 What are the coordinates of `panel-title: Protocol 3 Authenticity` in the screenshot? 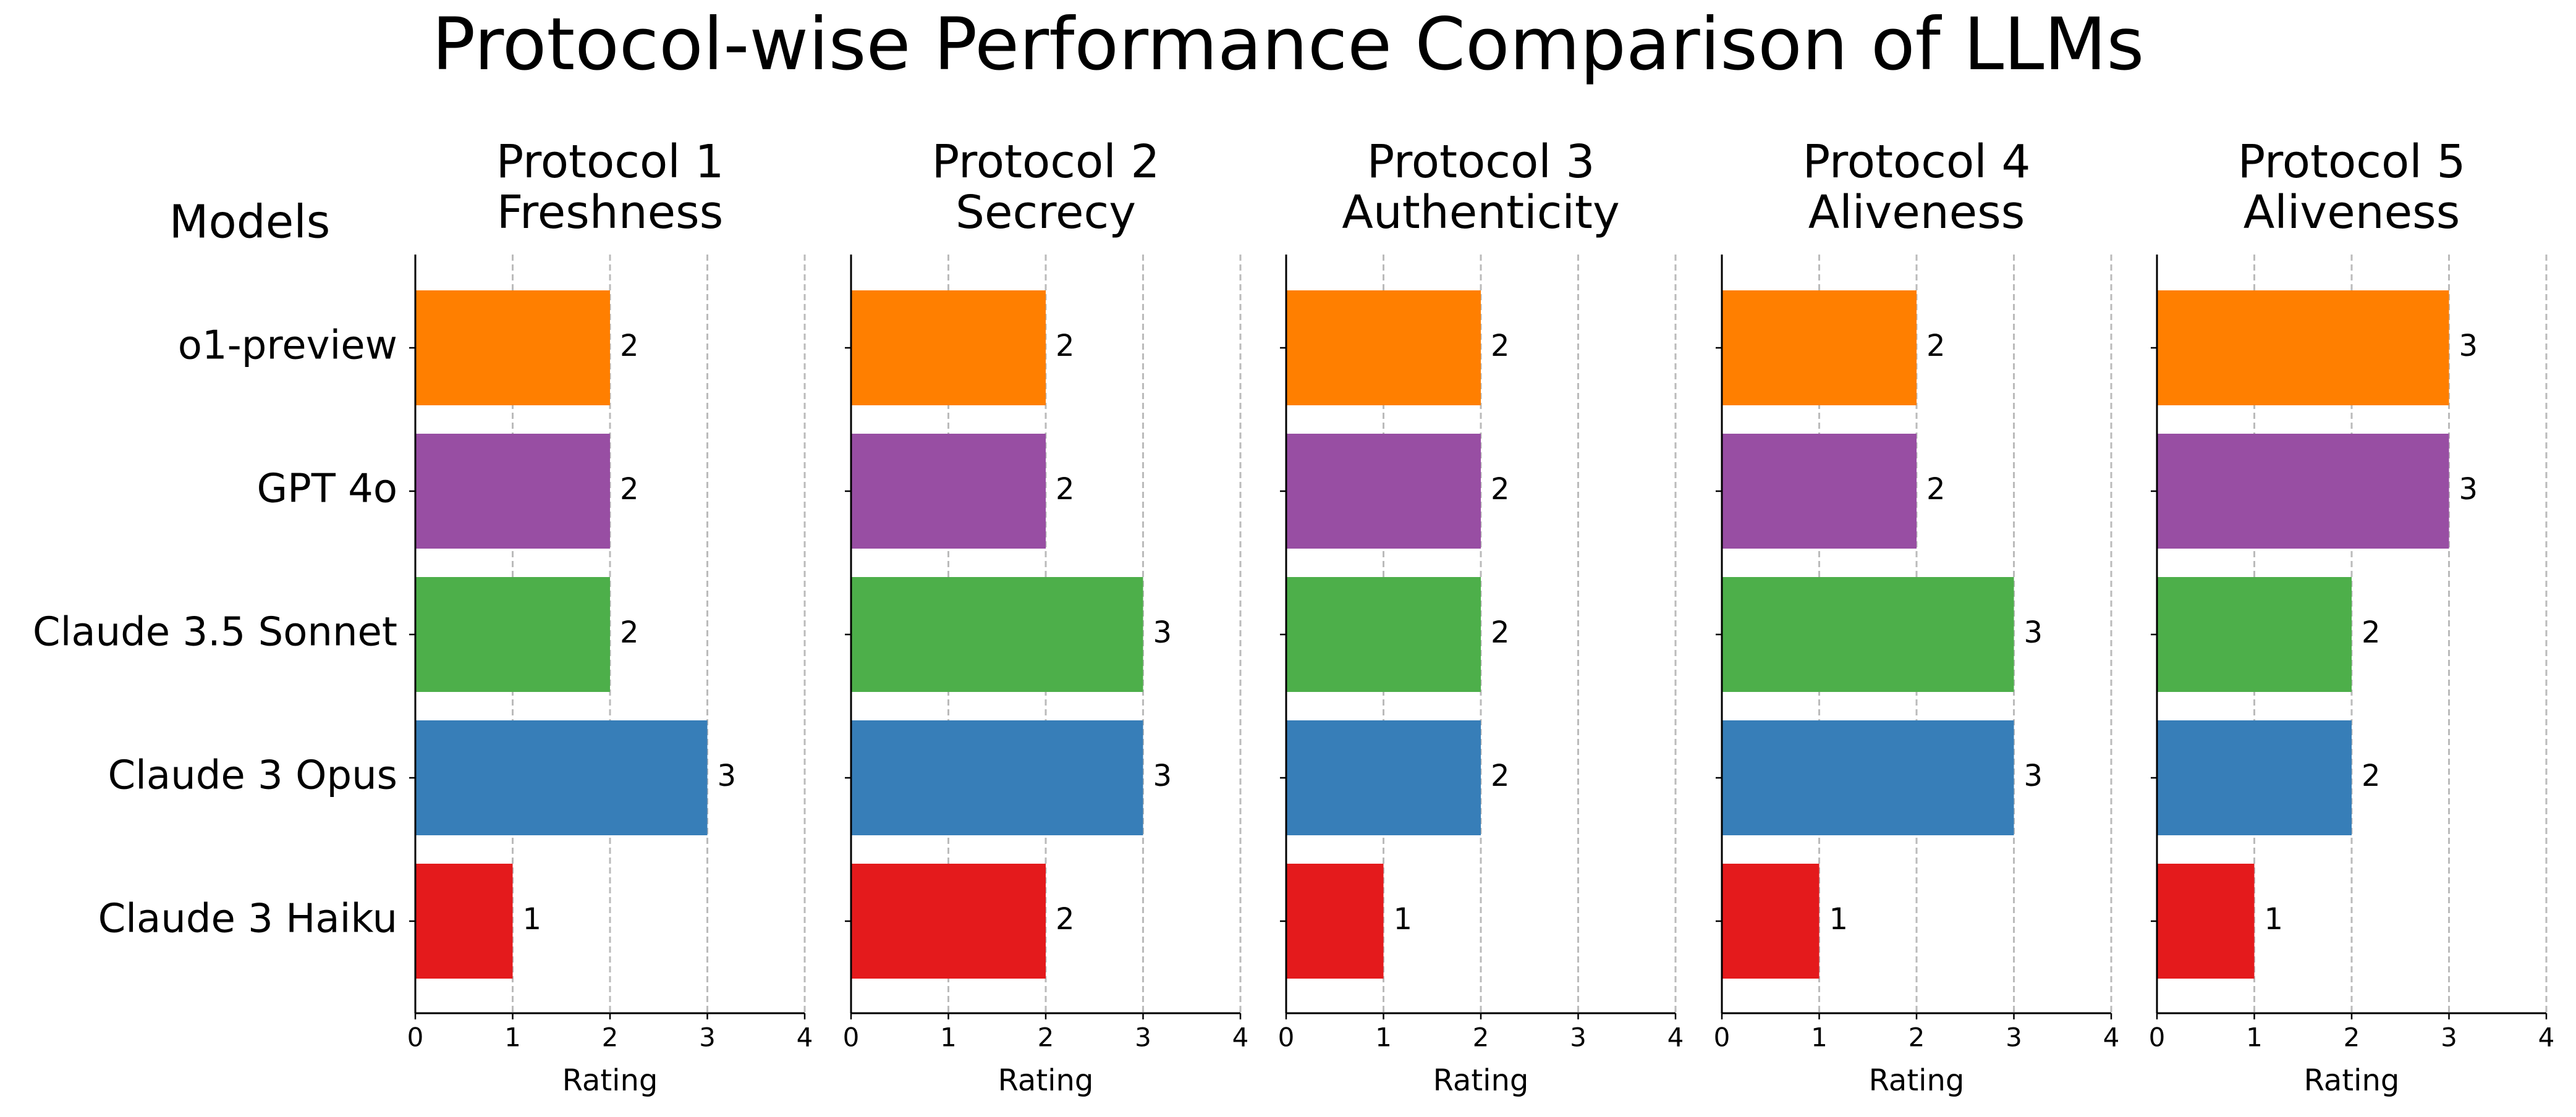 It's located at (1481, 187).